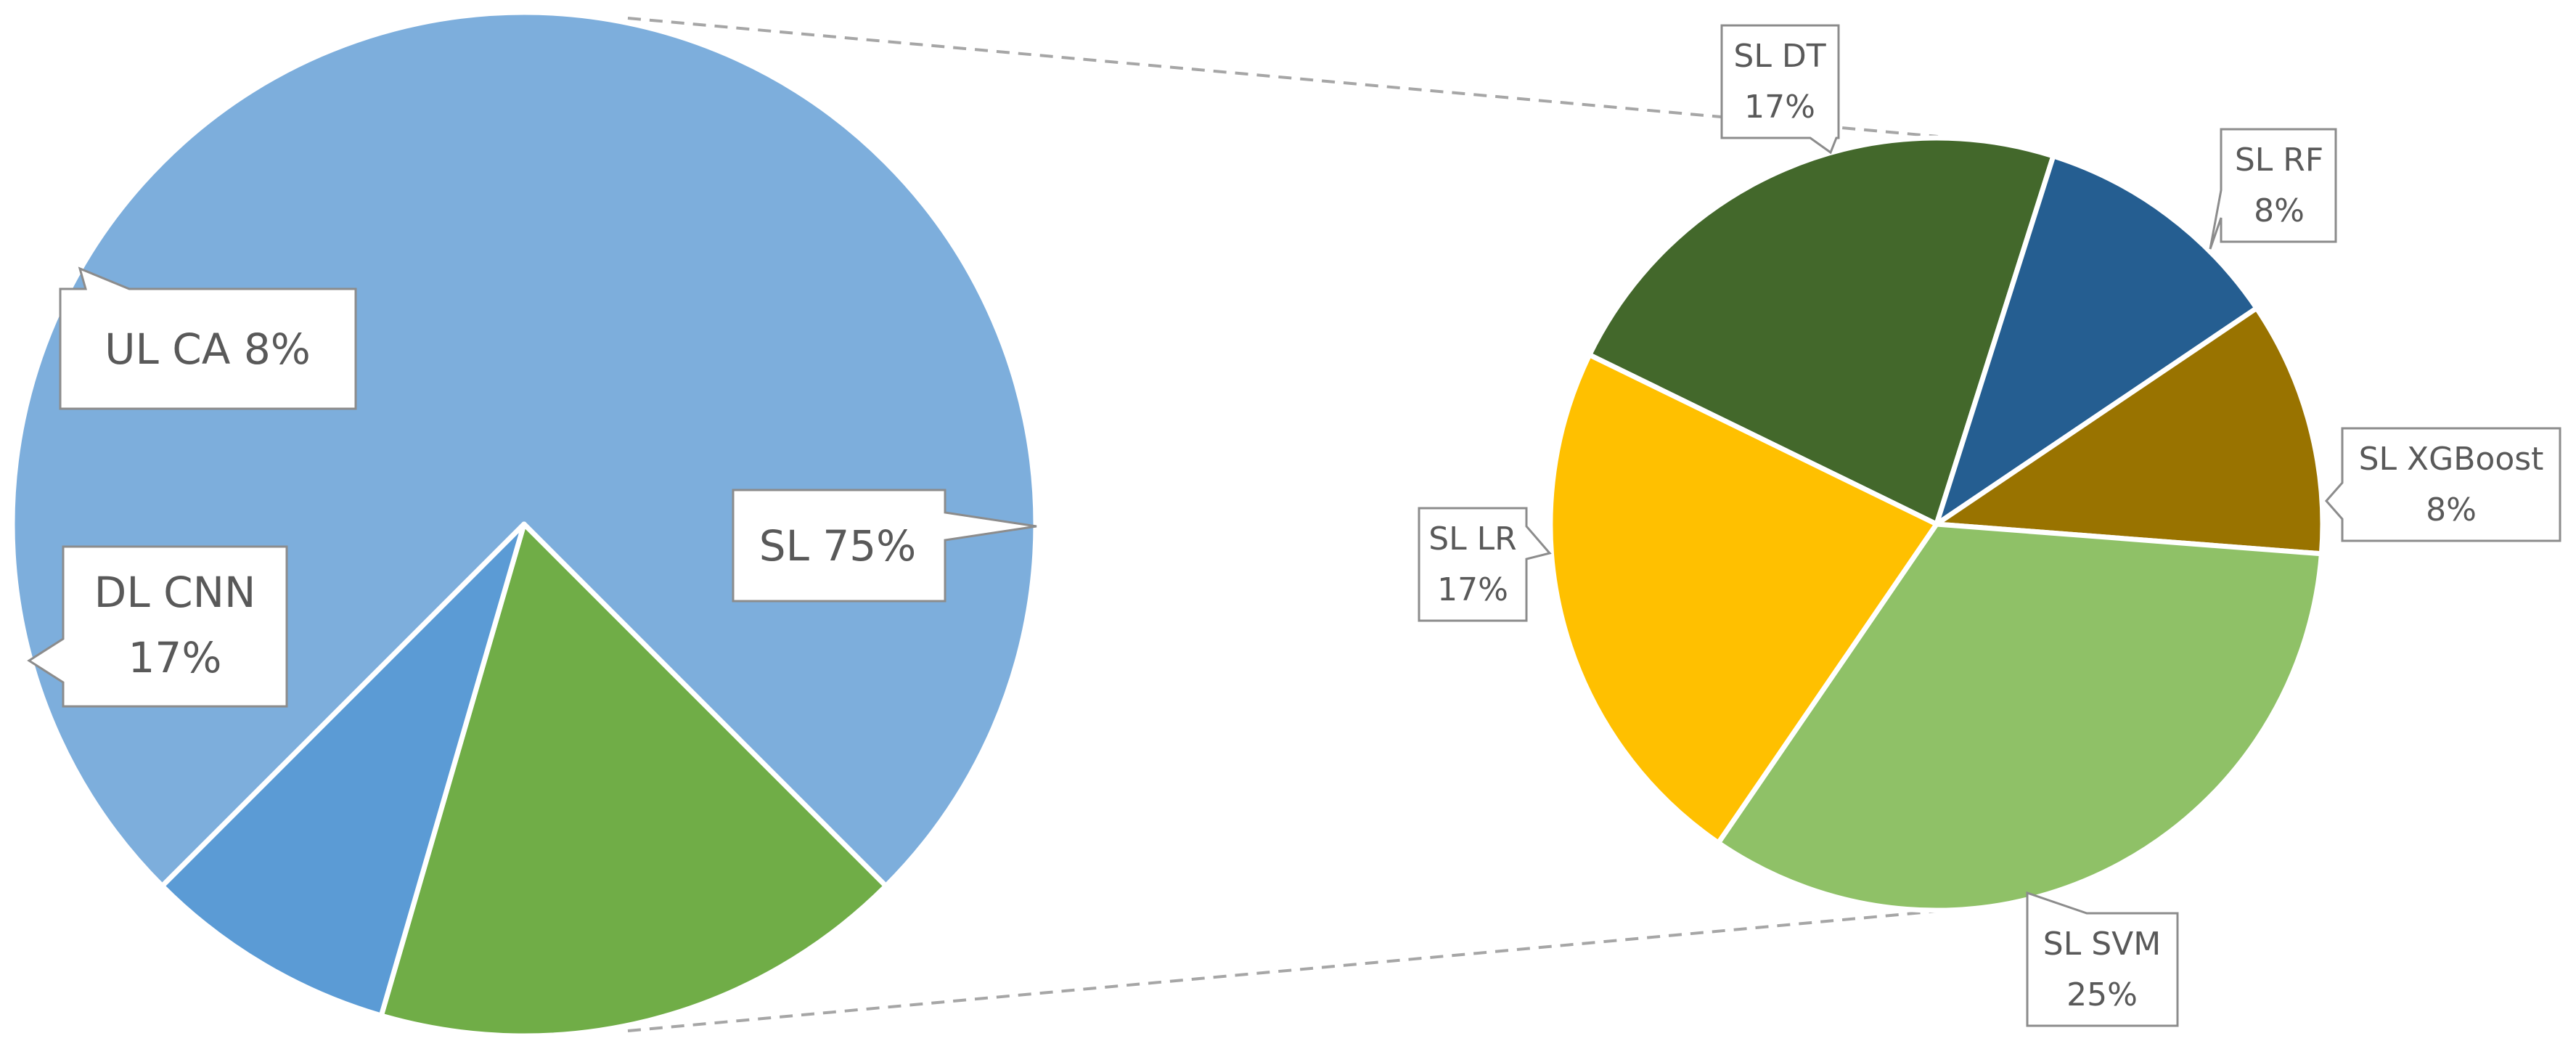  Describe the element at coordinates (2020, 717) in the screenshot. I see `slice-sl-svm` at that location.